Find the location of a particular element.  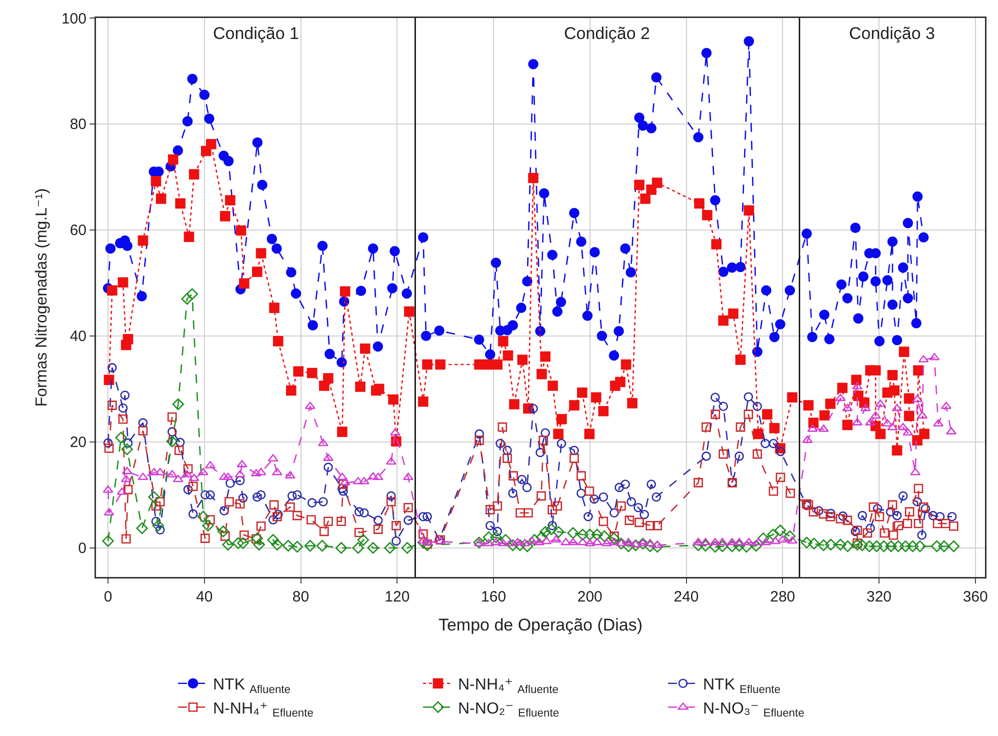

x-tick-label: 280 is located at coordinates (783, 597).